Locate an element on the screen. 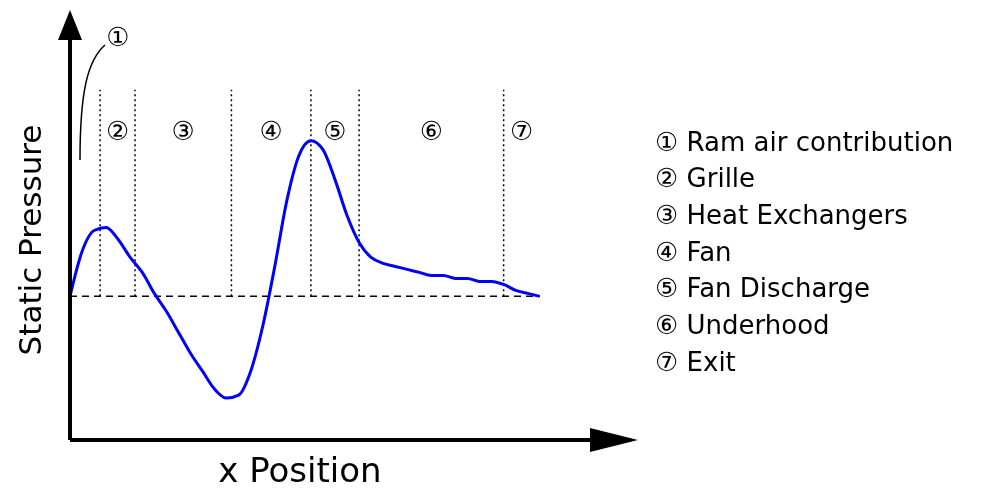 The image size is (1005, 491). annotation: ⑦ is located at coordinates (522, 130).